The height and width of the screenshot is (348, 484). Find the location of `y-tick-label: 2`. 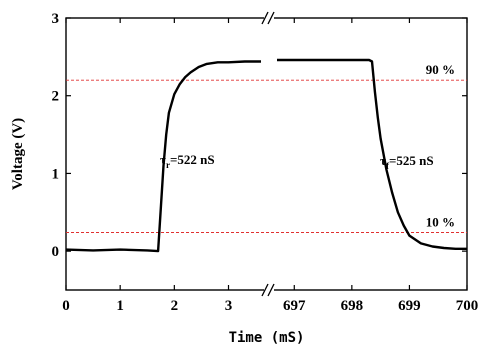

y-tick-label: 2 is located at coordinates (56, 97).